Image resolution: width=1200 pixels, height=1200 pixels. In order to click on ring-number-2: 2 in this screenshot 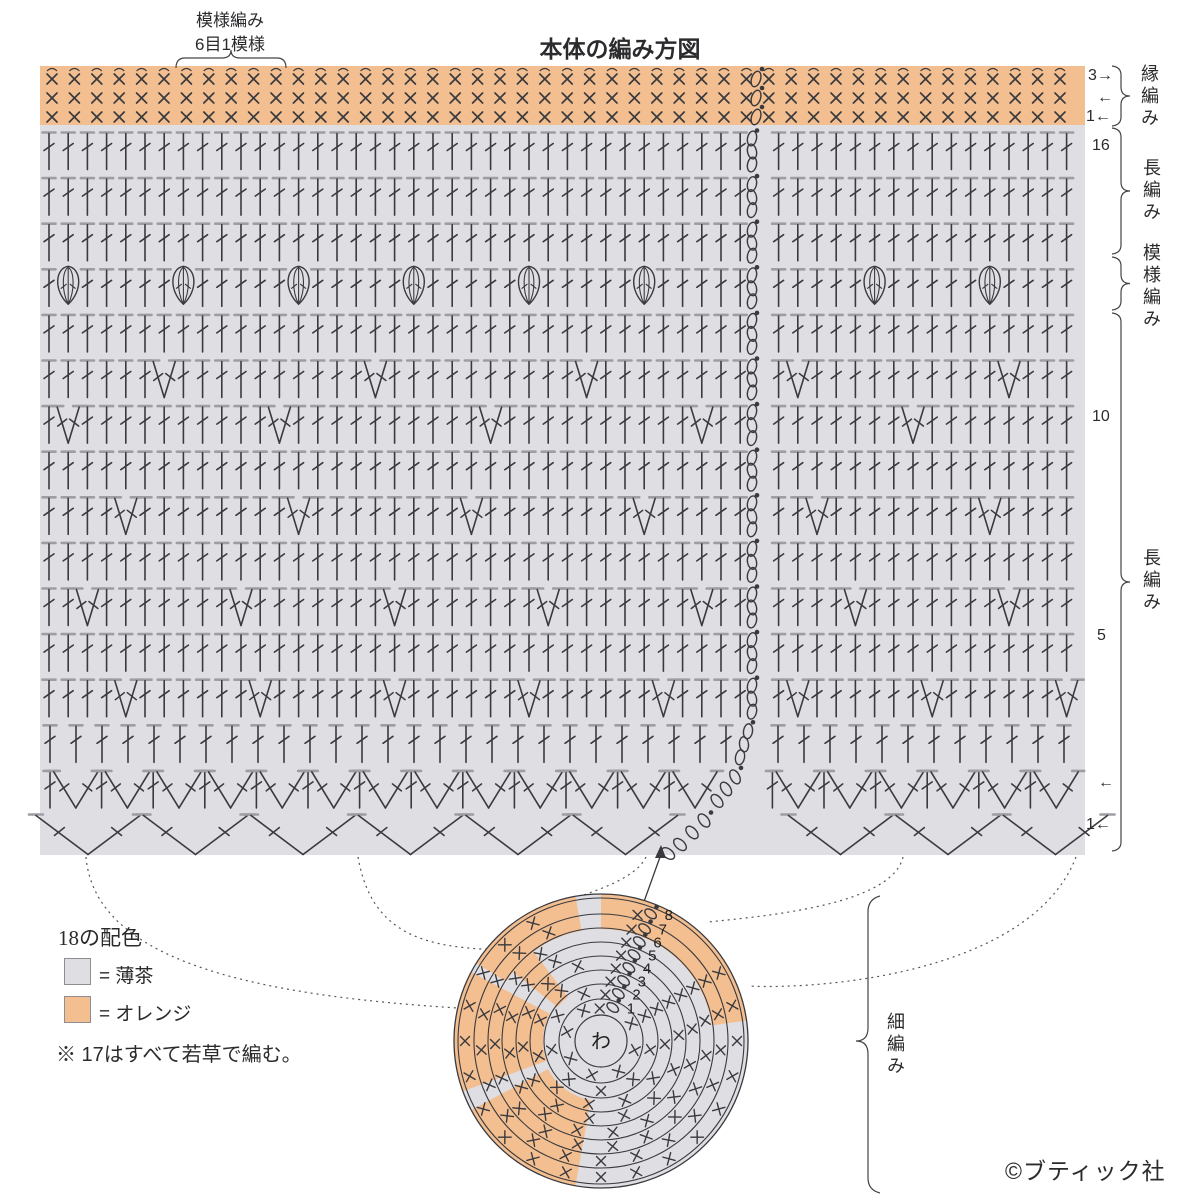, I will do `click(636, 995)`.